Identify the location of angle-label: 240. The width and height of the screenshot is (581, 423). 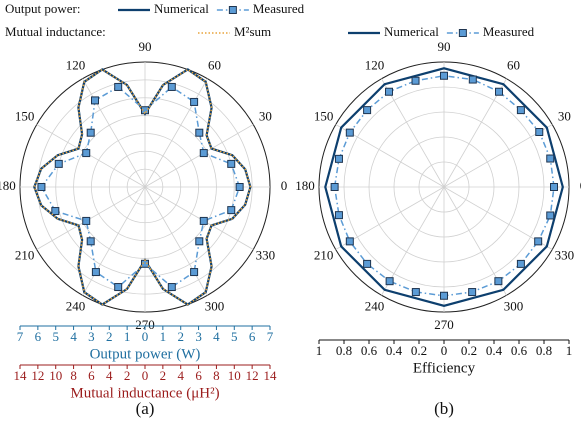
(375, 305).